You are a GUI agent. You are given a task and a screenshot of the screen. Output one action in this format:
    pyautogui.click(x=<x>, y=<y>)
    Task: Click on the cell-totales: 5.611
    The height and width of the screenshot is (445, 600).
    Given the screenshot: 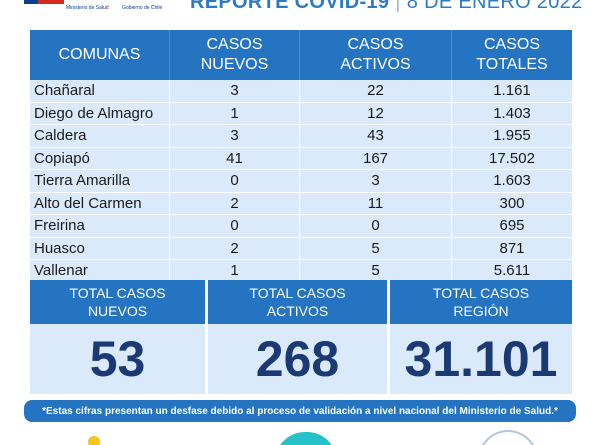 What is the action you would take?
    pyautogui.click(x=512, y=271)
    